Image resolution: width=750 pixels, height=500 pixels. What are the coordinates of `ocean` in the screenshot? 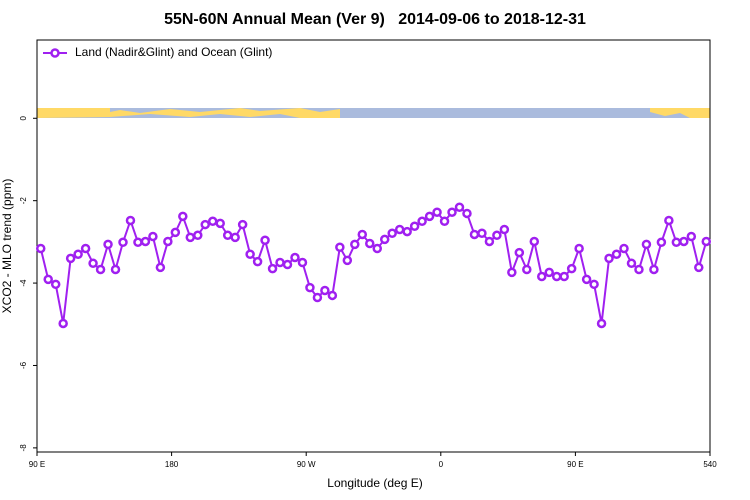 It's located at (373, 113).